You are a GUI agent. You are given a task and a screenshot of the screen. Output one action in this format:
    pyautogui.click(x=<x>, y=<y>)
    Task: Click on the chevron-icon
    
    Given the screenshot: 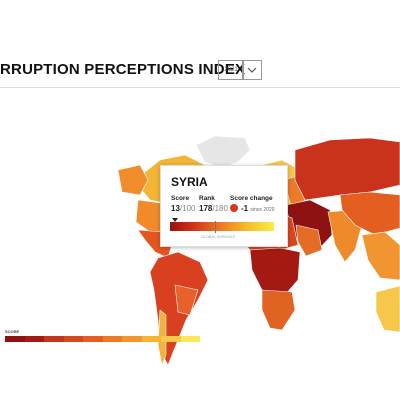 What is the action you would take?
    pyautogui.click(x=252, y=70)
    